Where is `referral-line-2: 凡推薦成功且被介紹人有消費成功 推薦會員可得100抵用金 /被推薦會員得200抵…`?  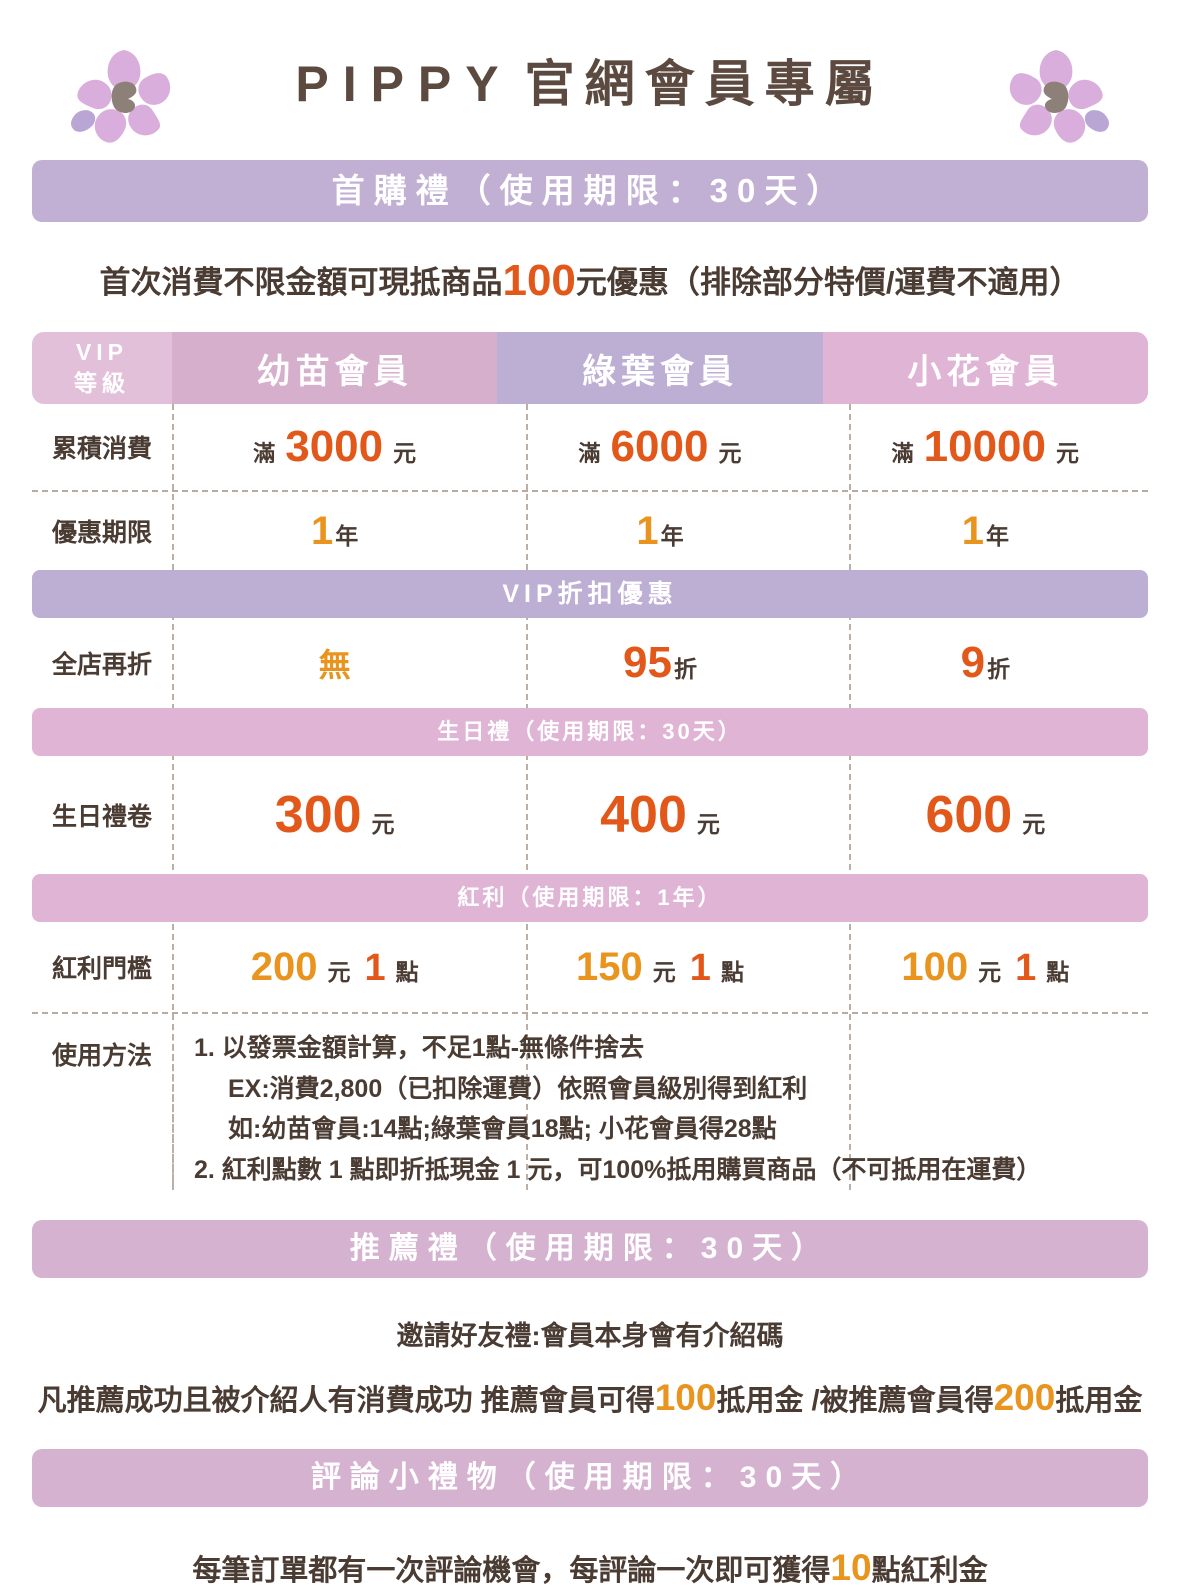 referral-line-2: 凡推薦成功且被介紹人有消費成功 推薦會員可得100抵用金 /被推薦會員得200抵… is located at coordinates (590, 1398).